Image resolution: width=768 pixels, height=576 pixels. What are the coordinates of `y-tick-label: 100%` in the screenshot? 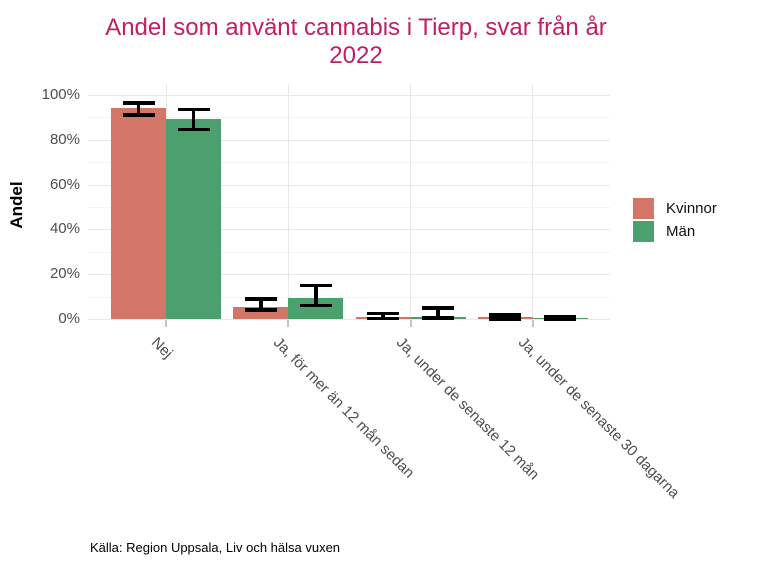 It's located at (60, 94).